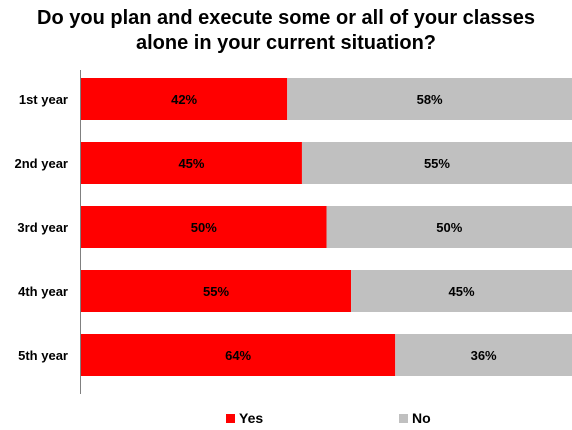 The height and width of the screenshot is (430, 572). I want to click on legend-item-yes: Yes, so click(244, 418).